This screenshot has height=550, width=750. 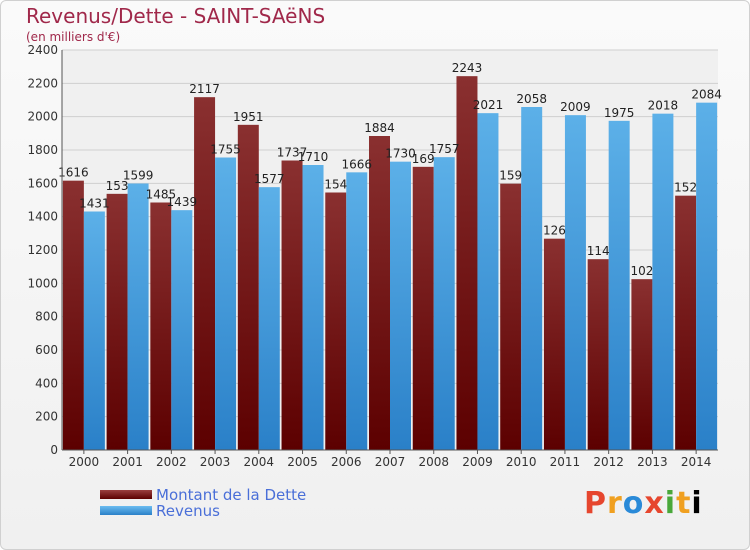 I want to click on x-tick-label-2007: 2007, so click(x=390, y=462).